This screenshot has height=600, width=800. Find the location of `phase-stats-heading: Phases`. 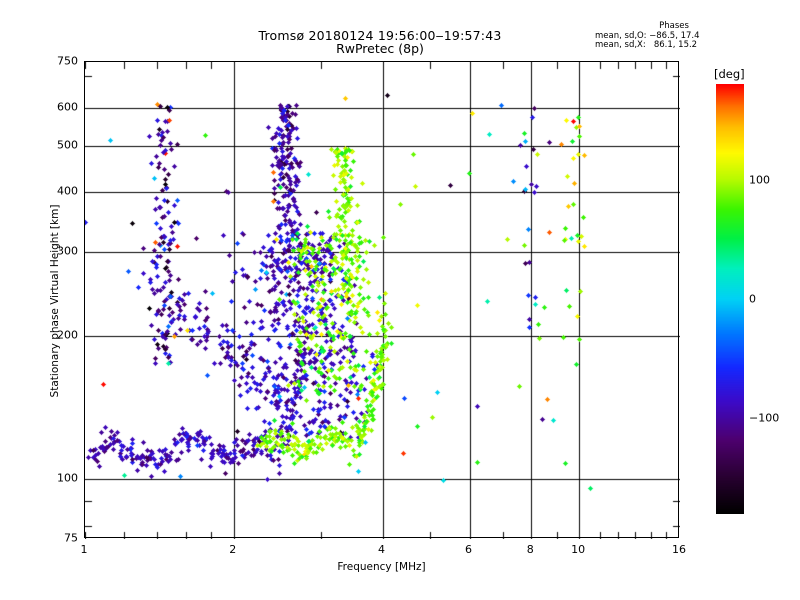

phase-stats-heading: Phases is located at coordinates (674, 26).